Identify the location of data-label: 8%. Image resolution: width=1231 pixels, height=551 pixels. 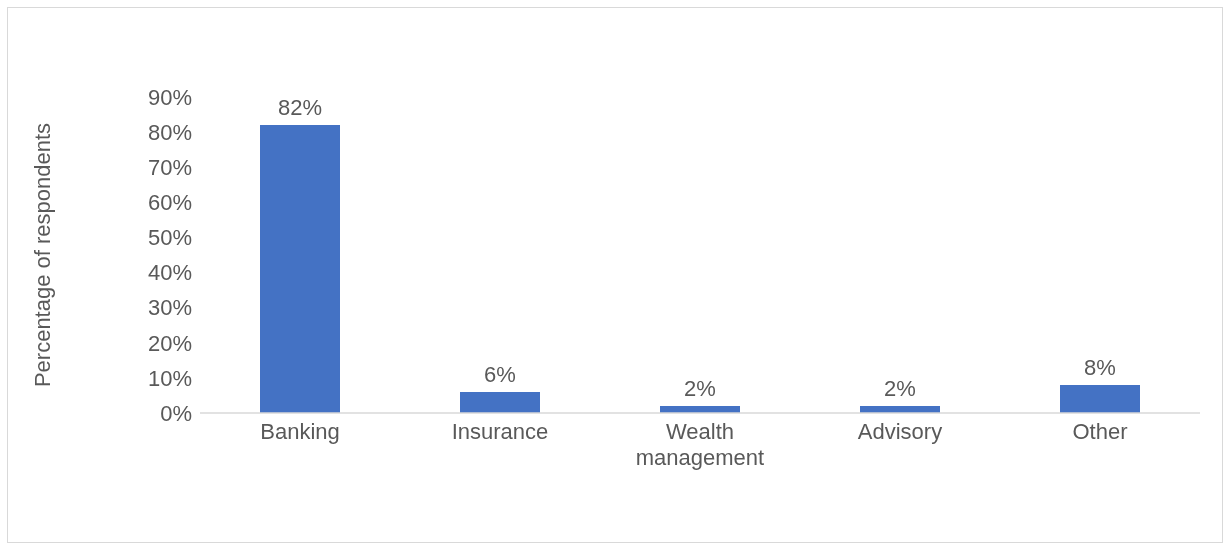
(1100, 367).